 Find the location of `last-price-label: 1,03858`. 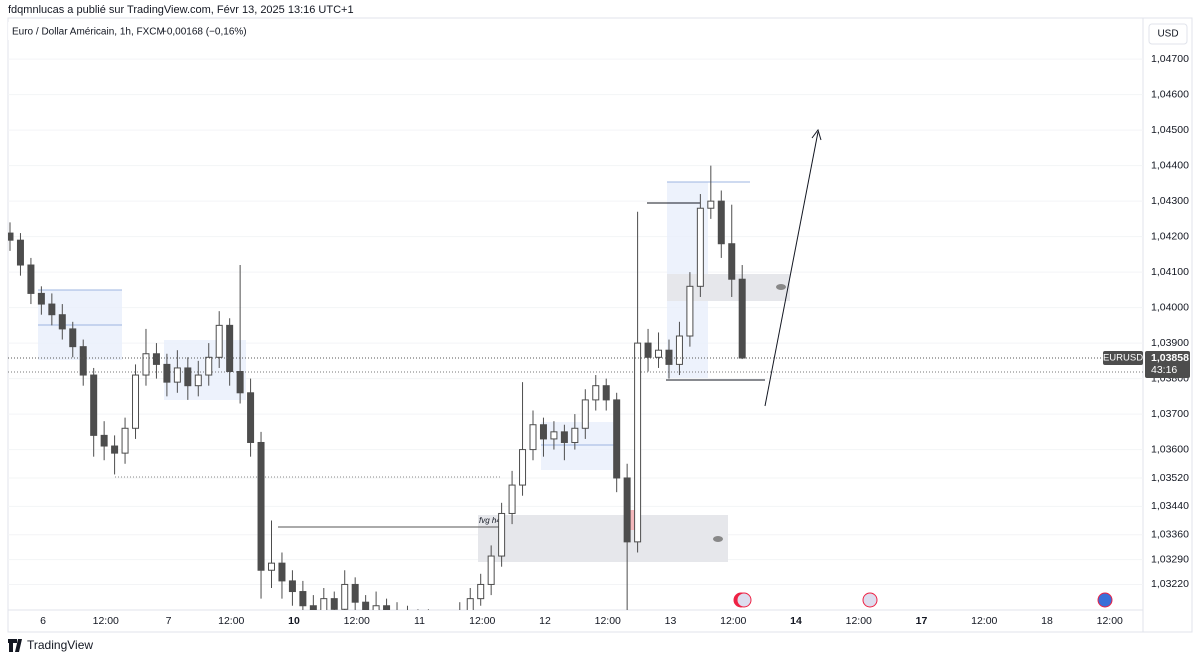

last-price-label: 1,03858 is located at coordinates (1170, 358).